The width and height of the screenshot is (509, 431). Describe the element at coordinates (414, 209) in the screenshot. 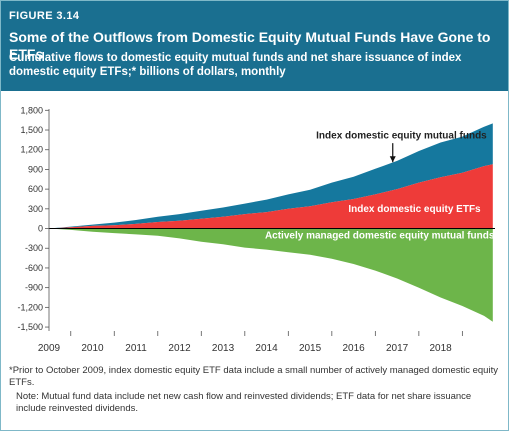

I see `label-index-etfs: Index domestic equity ETFs` at that location.